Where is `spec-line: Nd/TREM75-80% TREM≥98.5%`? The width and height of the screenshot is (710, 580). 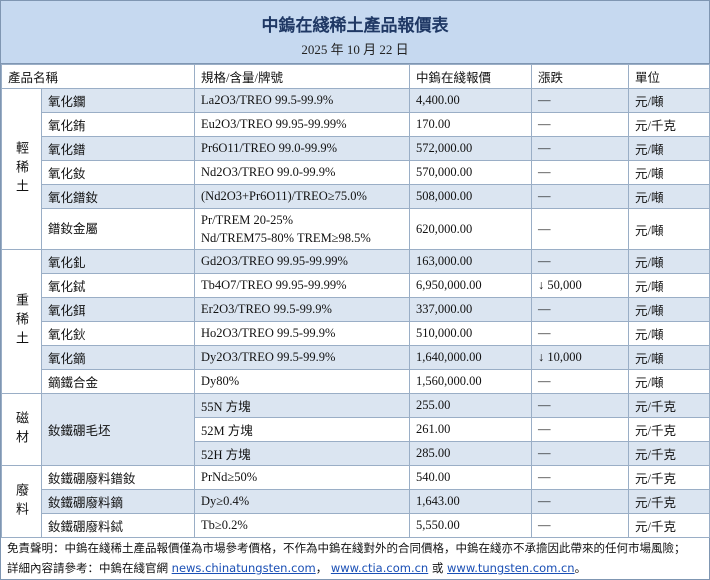 spec-line: Nd/TREM75-80% TREM≥98.5% is located at coordinates (286, 238).